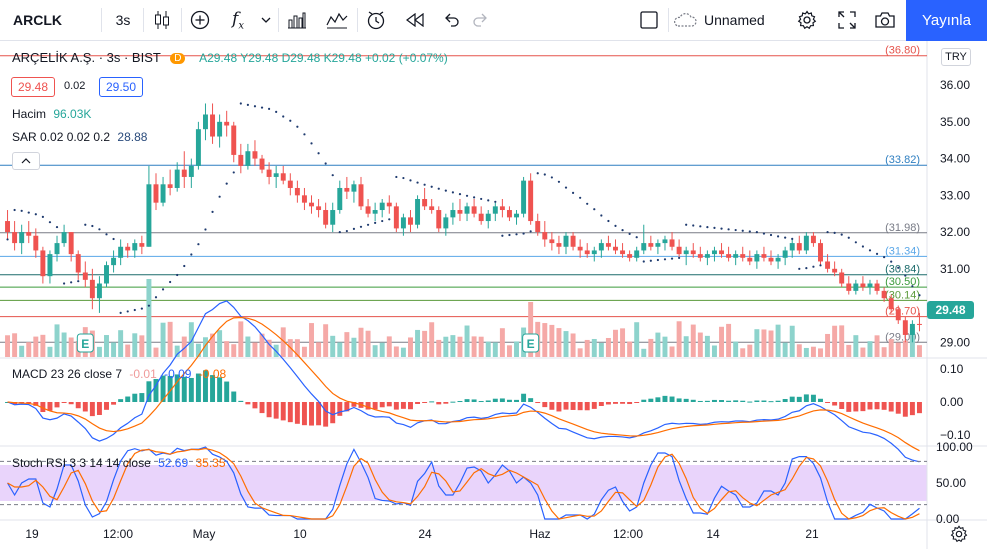  I want to click on macd-legend: MACD 23 26 close 7 -0.01 -0.09 -0.08, so click(119, 374).